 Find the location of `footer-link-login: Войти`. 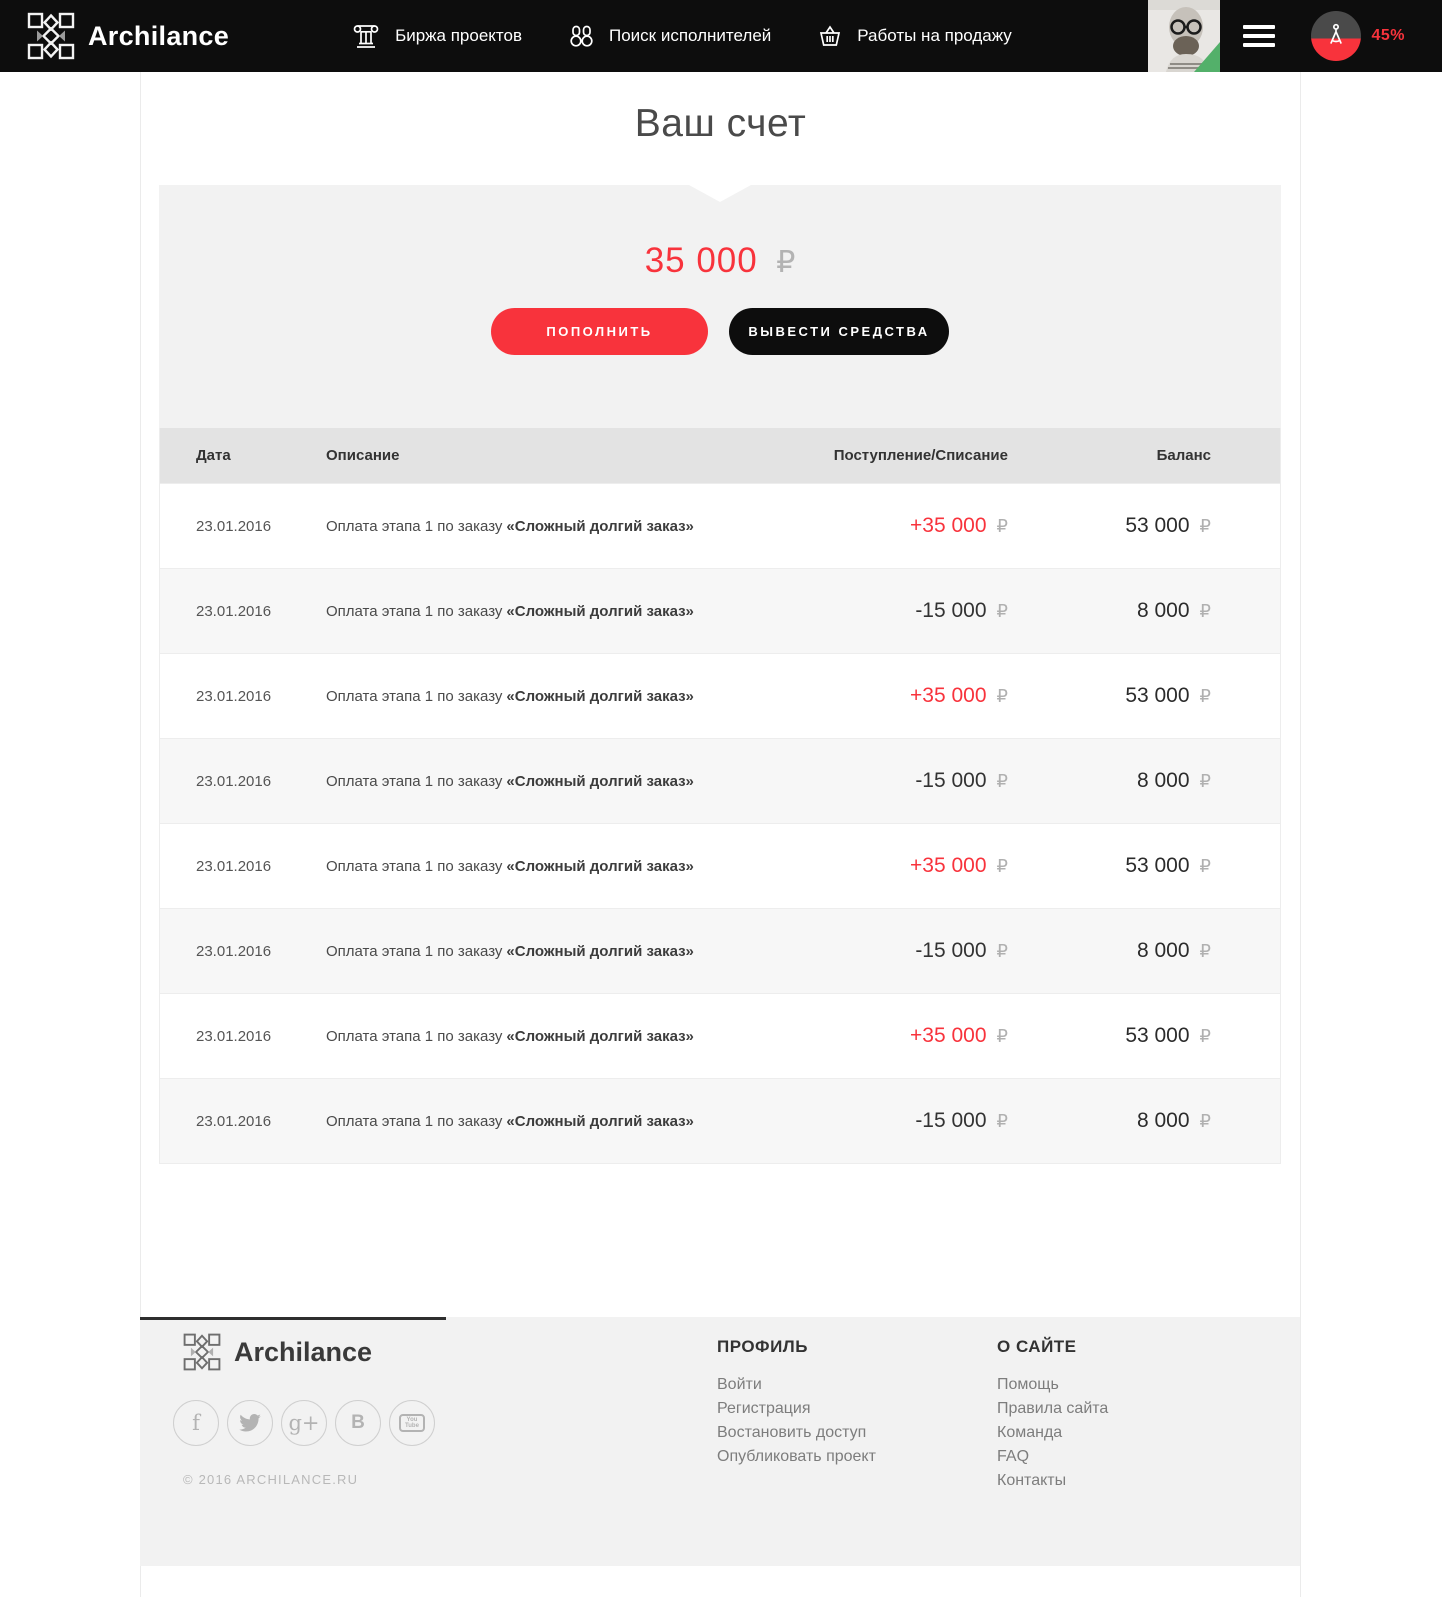

footer-link-login: Войти is located at coordinates (739, 1384).